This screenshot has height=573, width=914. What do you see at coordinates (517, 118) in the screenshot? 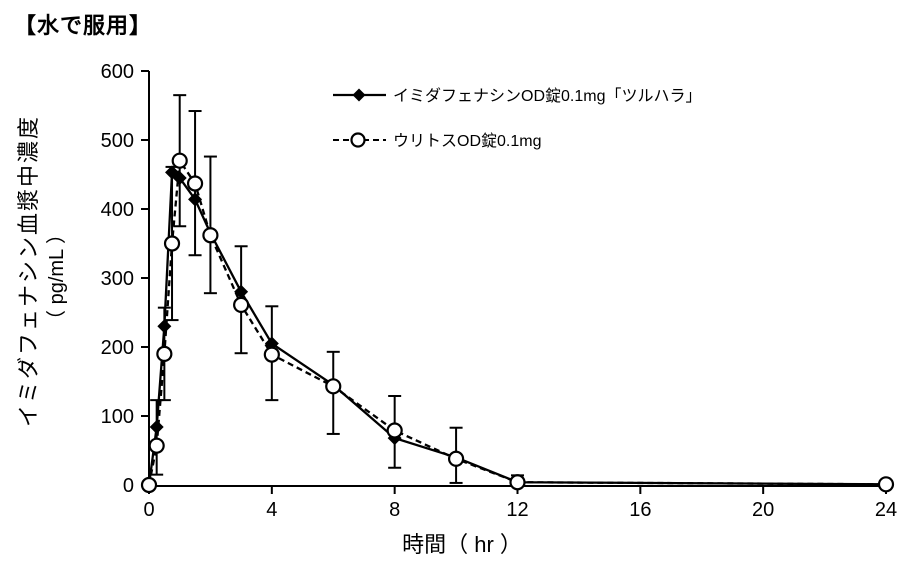
I see `legend: イミダフェナシンOD錠0.1mg「ツルハラ」ウリトスOD錠0.1mg` at bounding box center [517, 118].